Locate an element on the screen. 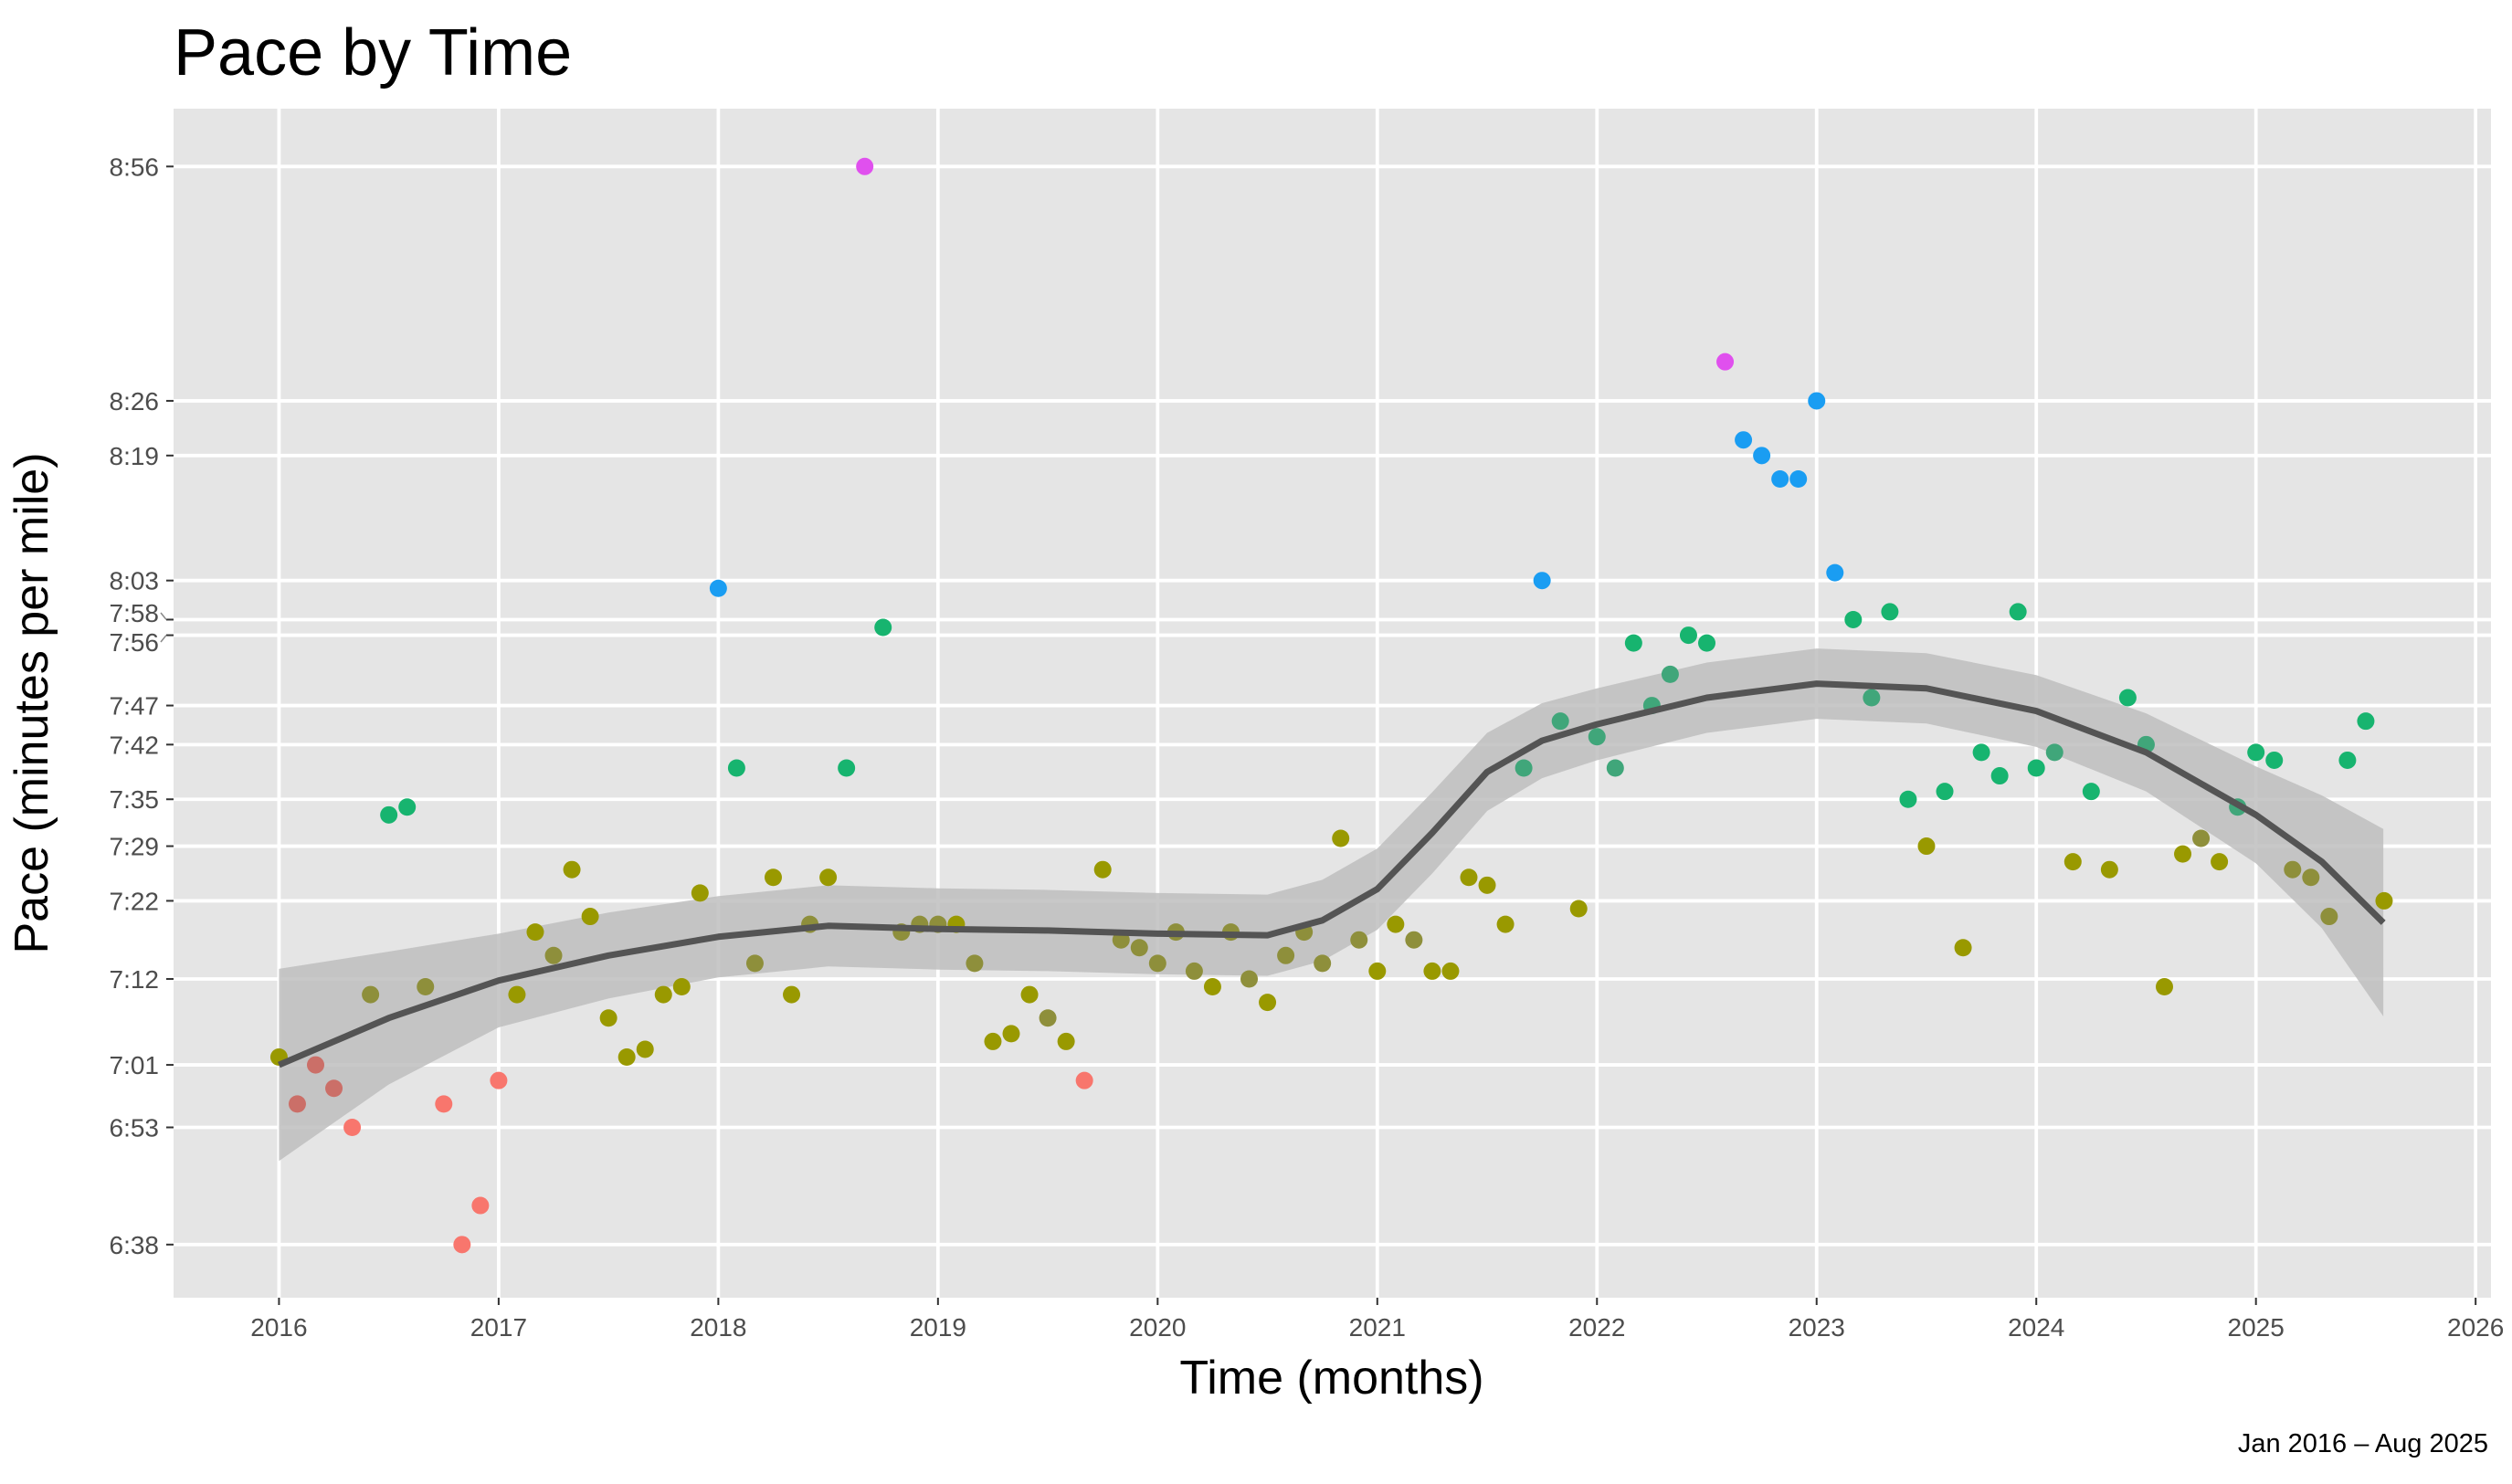 This screenshot has height=1484, width=2512. x-tick-label: 2021 is located at coordinates (1377, 1327).